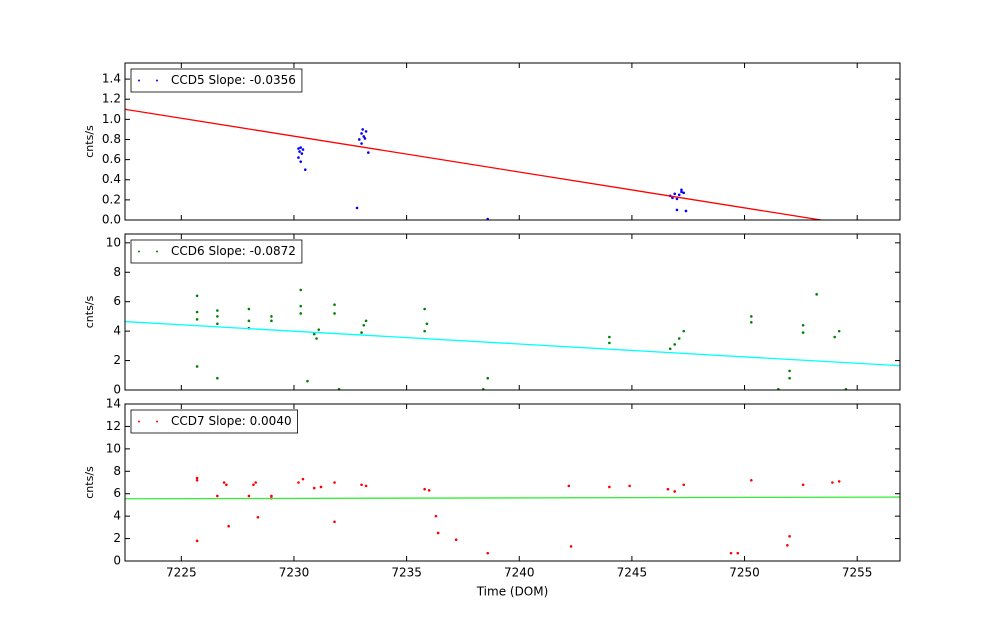  I want to click on y-tick-label: 1.4, so click(111, 79).